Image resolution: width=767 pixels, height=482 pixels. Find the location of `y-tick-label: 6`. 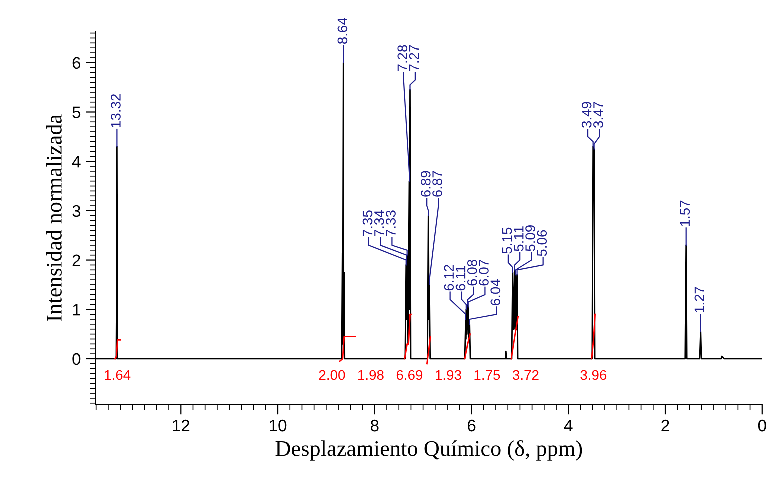

y-tick-label: 6 is located at coordinates (76, 63).